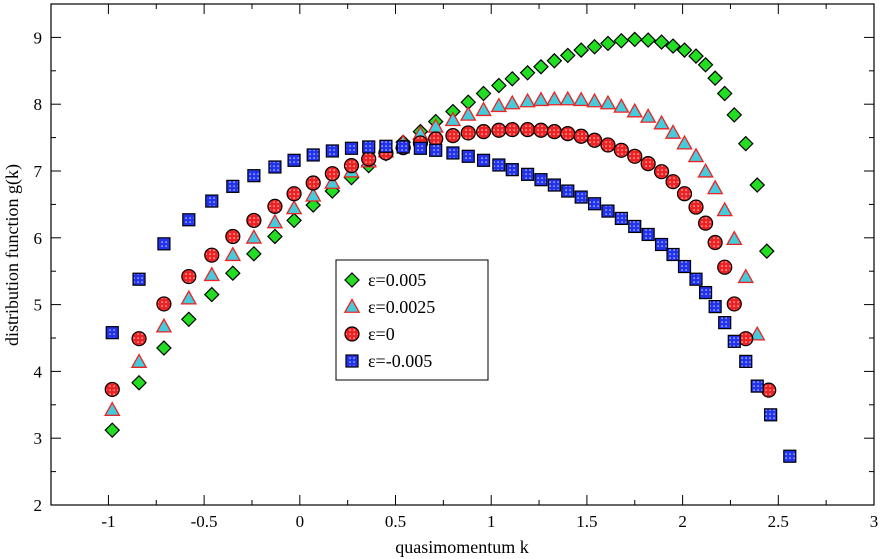  What do you see at coordinates (38, 104) in the screenshot?
I see `y-tick-label: 8` at bounding box center [38, 104].